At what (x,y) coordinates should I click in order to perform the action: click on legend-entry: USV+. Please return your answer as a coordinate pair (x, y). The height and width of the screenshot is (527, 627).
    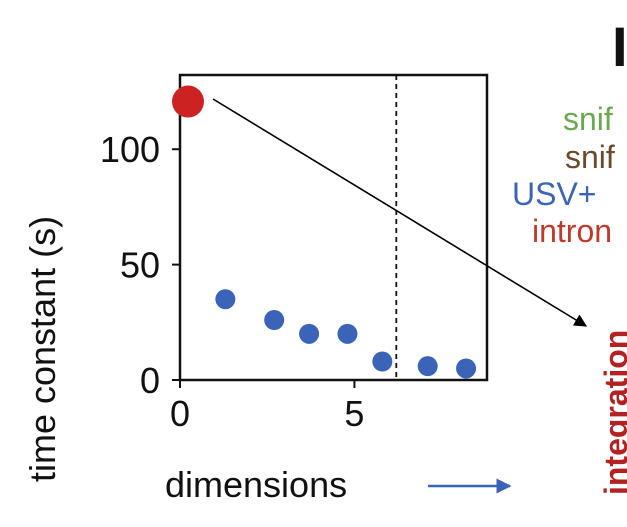
    Looking at the image, I should click on (554, 194).